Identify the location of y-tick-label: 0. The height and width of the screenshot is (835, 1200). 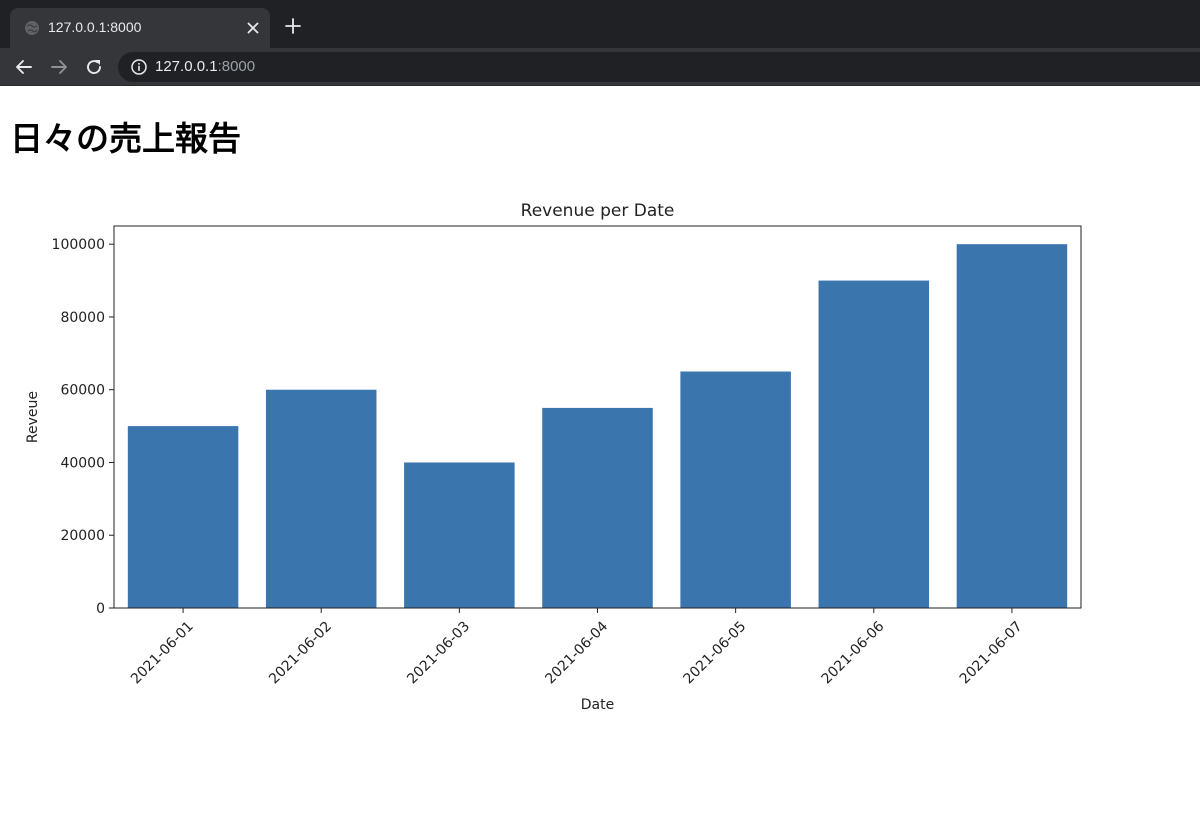
(100, 609).